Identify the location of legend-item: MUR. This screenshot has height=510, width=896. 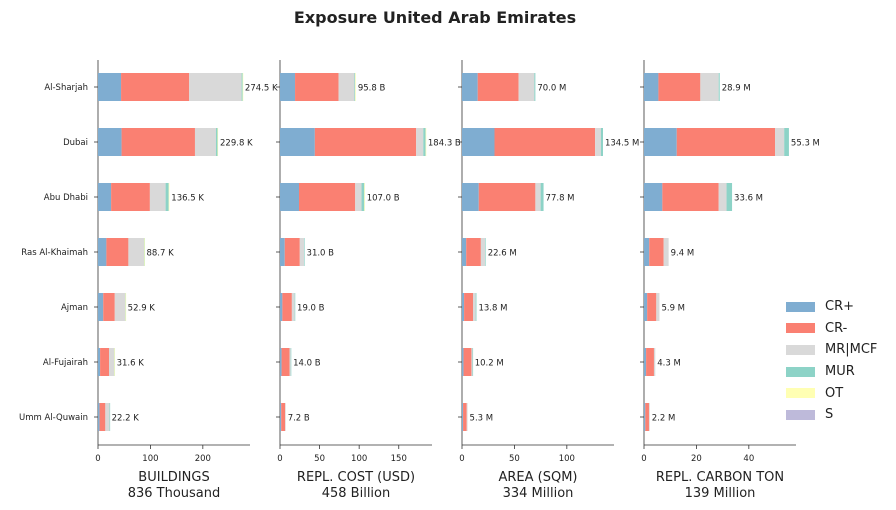
(831, 372).